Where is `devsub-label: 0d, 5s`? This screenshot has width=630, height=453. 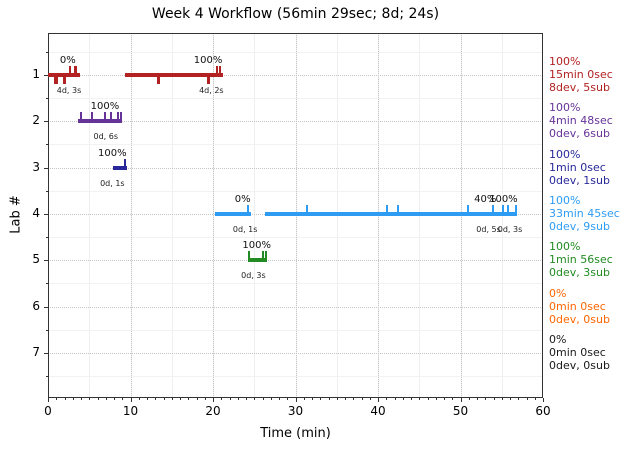
devsub-label: 0d, 5s is located at coordinates (488, 229).